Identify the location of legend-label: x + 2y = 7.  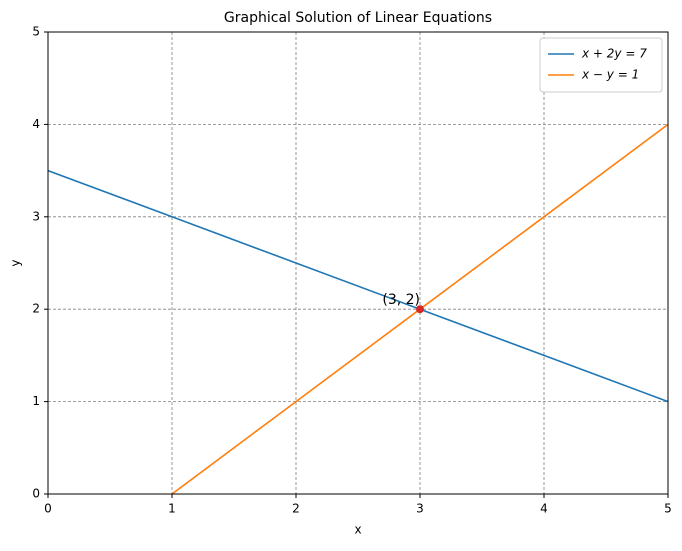
(614, 54).